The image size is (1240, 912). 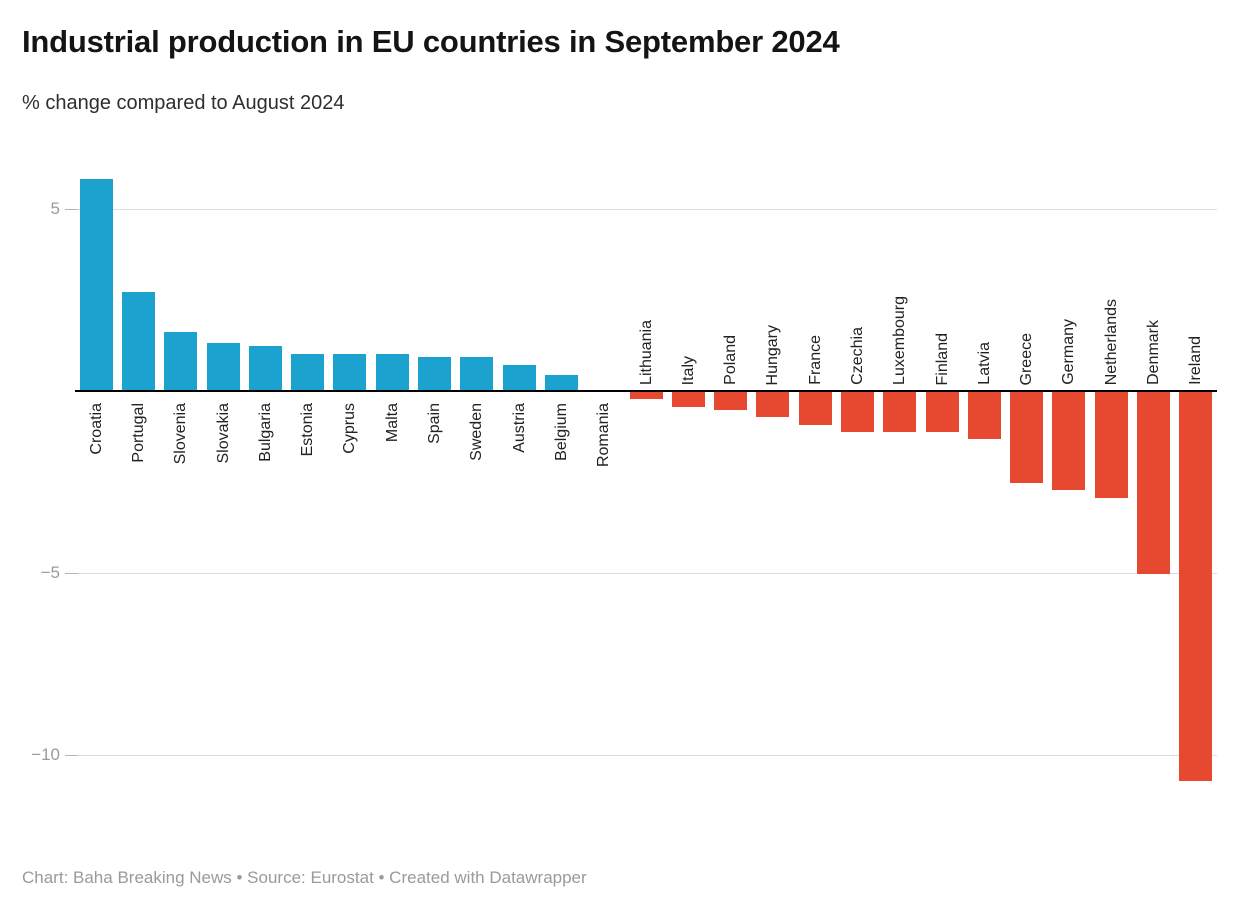 I want to click on bar-label-spain: Spain, so click(x=434, y=423).